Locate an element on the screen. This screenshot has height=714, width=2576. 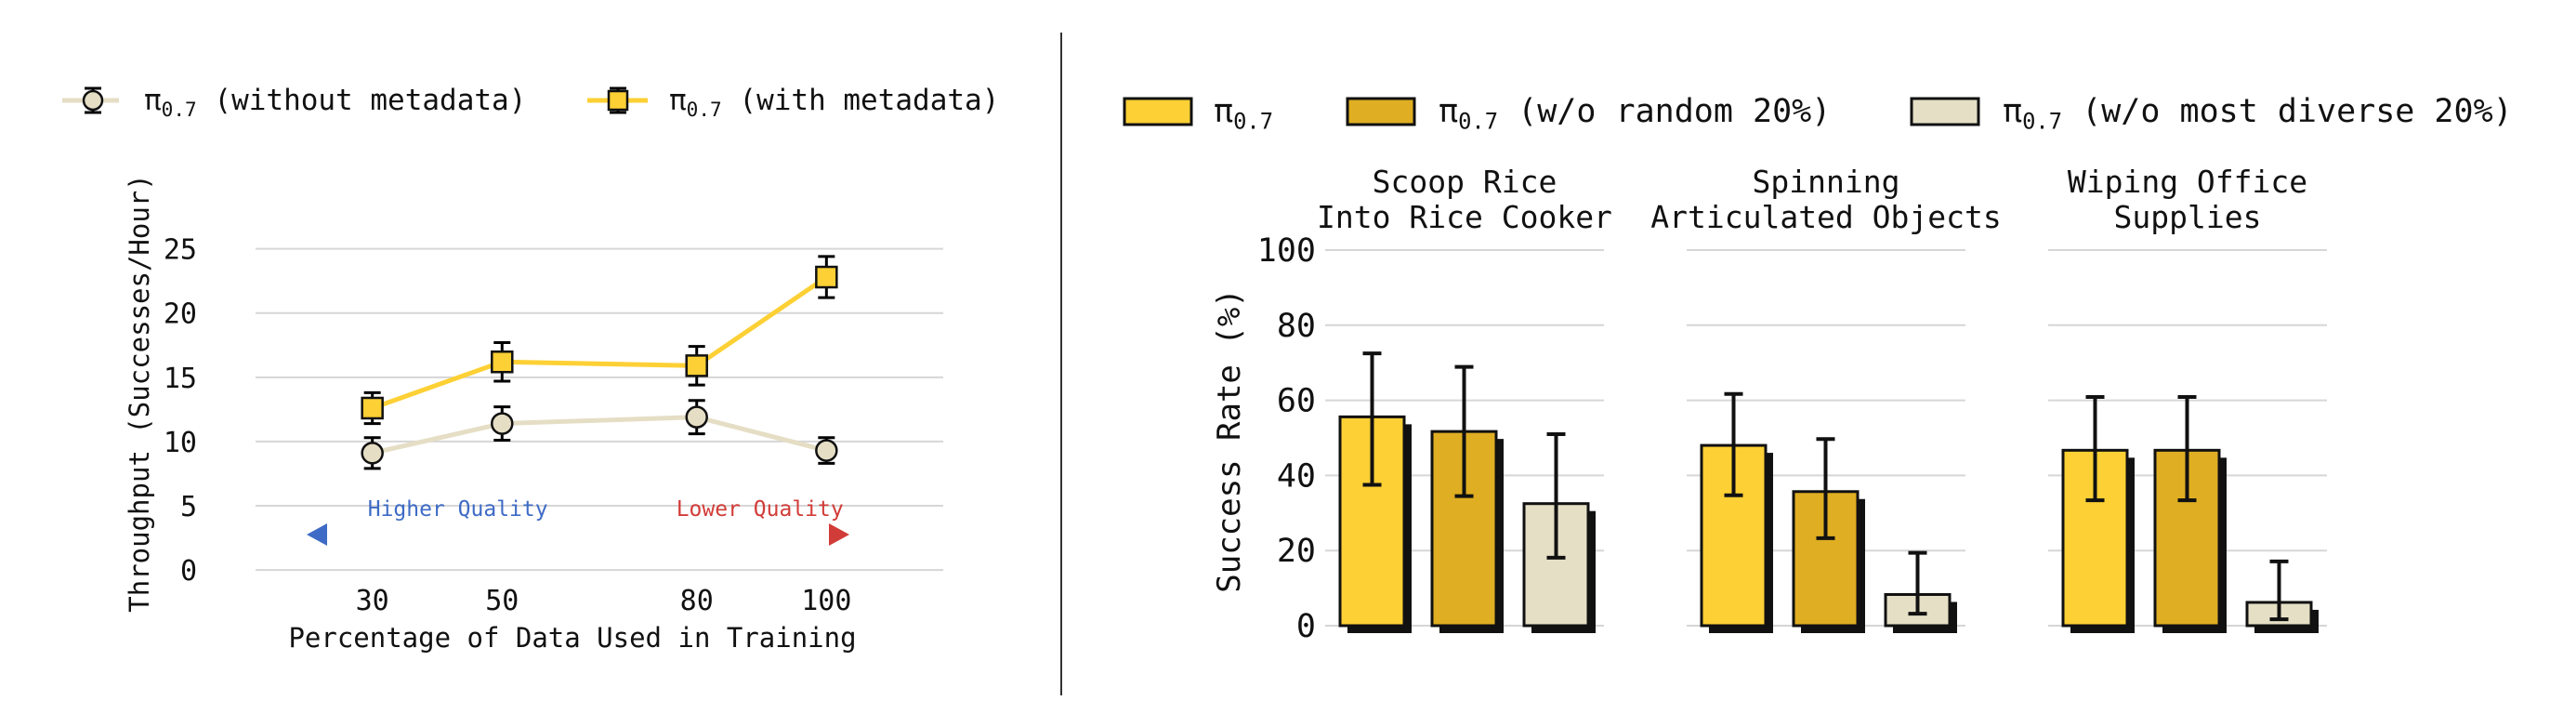
line-chart-x-axis-label: Percentage of Data Used in Training is located at coordinates (572, 638).